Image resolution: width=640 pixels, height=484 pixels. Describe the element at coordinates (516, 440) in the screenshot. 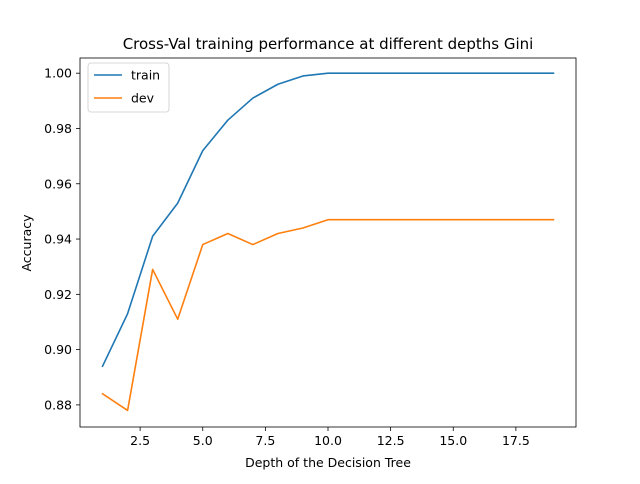

I see `x-tick-label: 17.5` at that location.